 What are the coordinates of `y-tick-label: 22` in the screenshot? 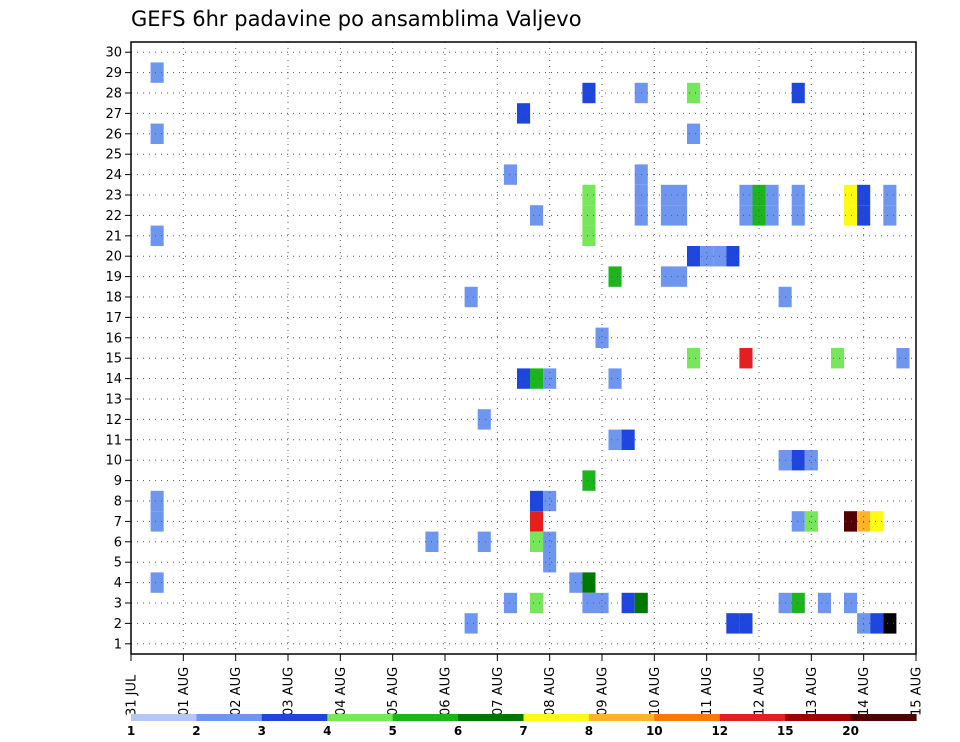 It's located at (113, 216).